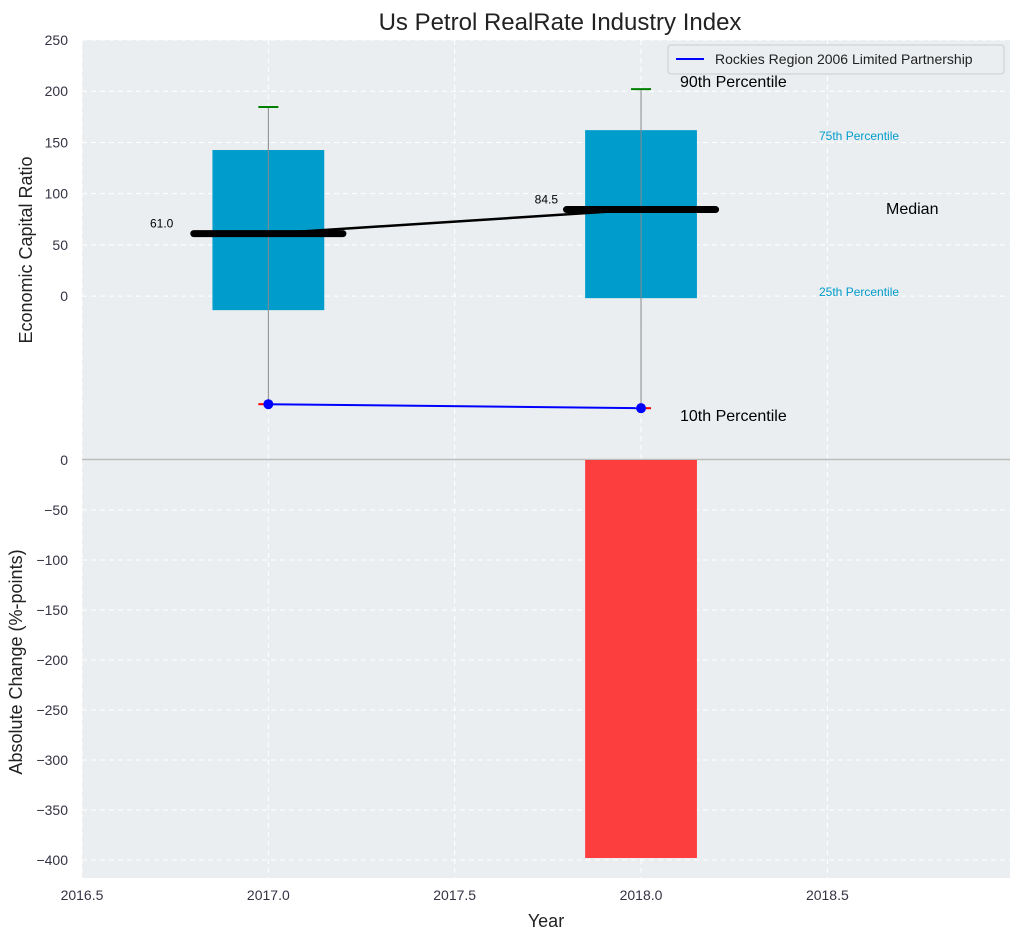 The height and width of the screenshot is (940, 1021). What do you see at coordinates (844, 59) in the screenshot?
I see `legend-label: Rockies Region 2006 Limited Partnership` at bounding box center [844, 59].